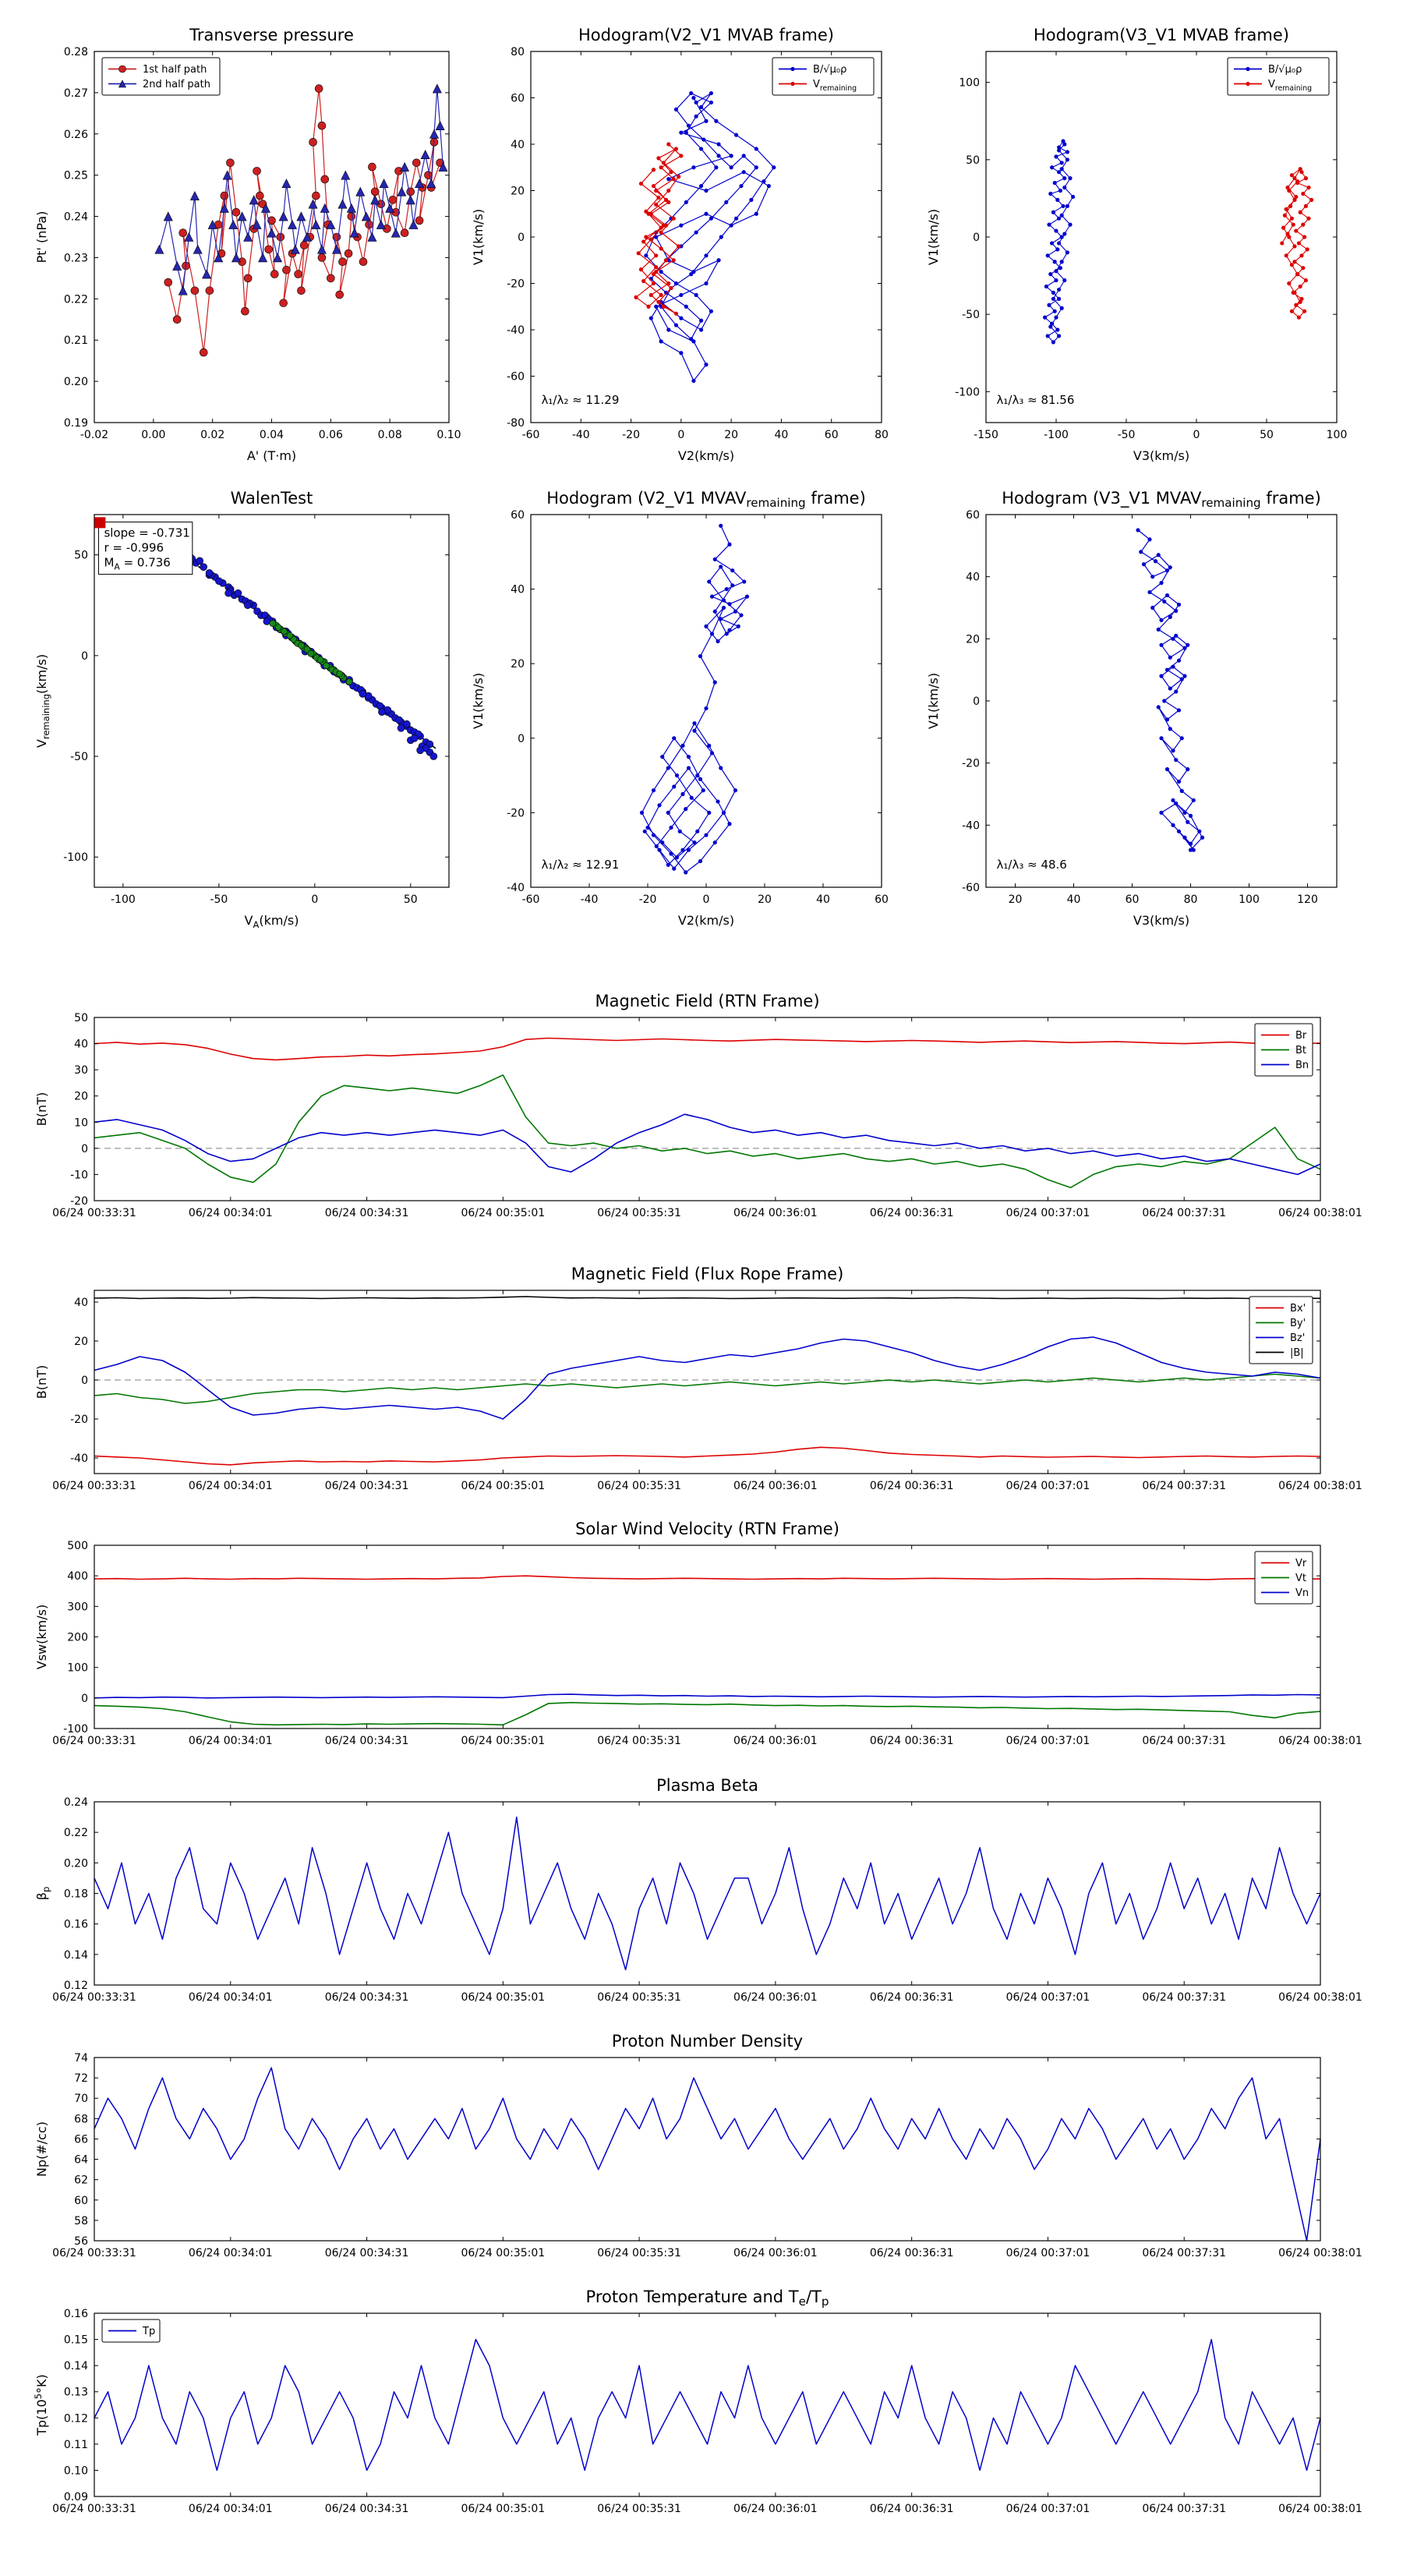 The height and width of the screenshot is (2576, 1403). I want to click on x-tick-label: 0, so click(1196, 435).